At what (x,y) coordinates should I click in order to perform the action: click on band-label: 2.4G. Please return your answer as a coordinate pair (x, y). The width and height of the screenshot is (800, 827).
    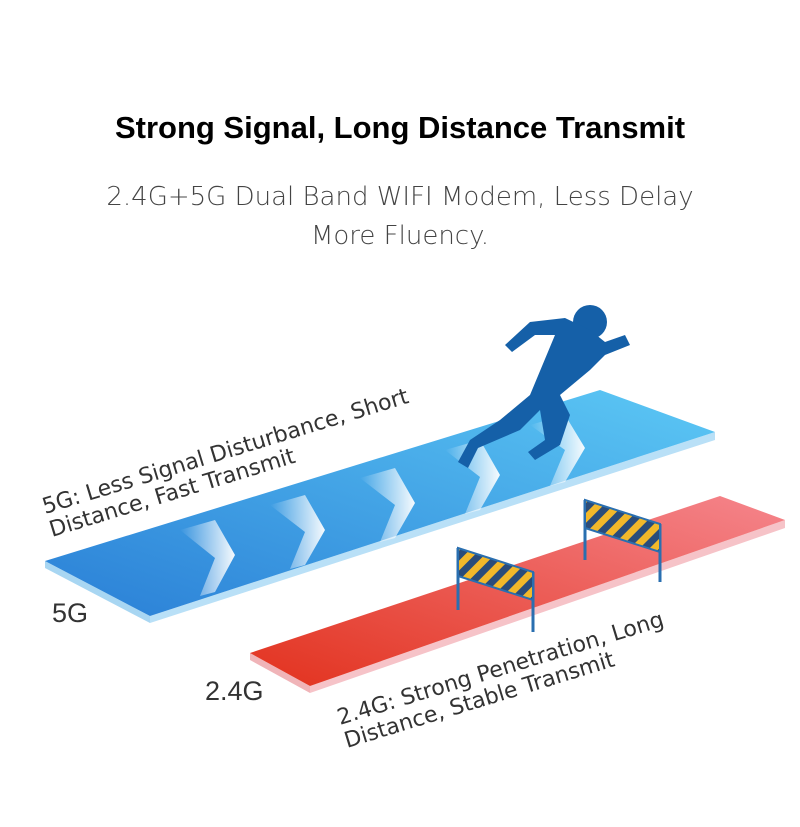
    Looking at the image, I should click on (234, 691).